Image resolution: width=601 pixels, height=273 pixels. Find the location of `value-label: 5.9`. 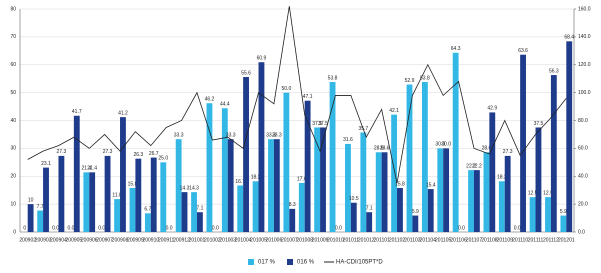

value-label: 5.9 is located at coordinates (415, 212).